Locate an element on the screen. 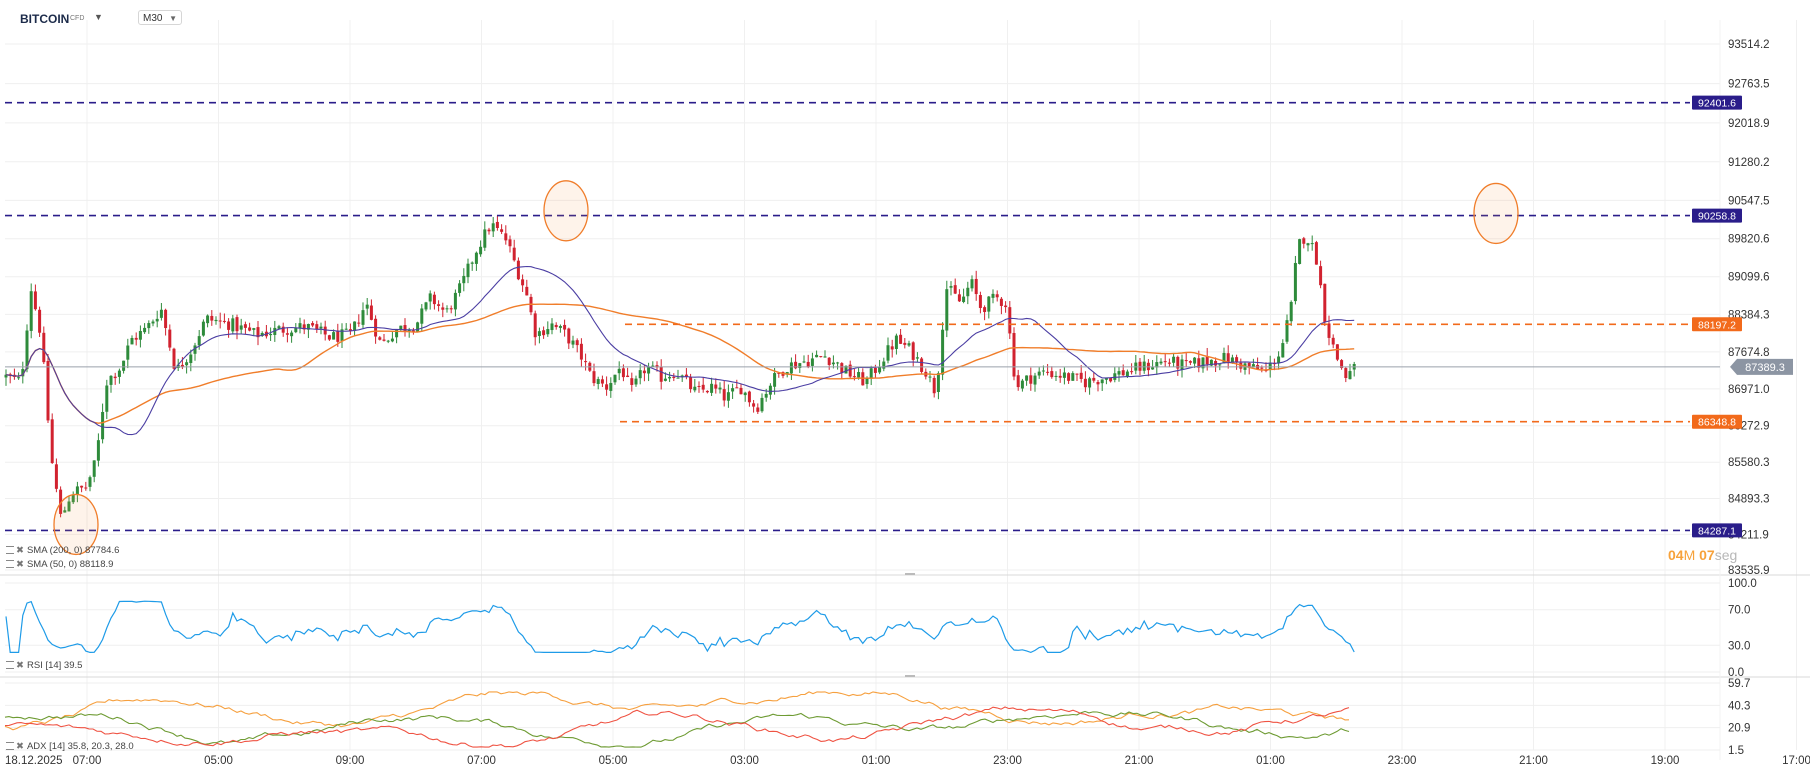 The height and width of the screenshot is (779, 1810). x-tick-label: 21:00 is located at coordinates (1533, 761).